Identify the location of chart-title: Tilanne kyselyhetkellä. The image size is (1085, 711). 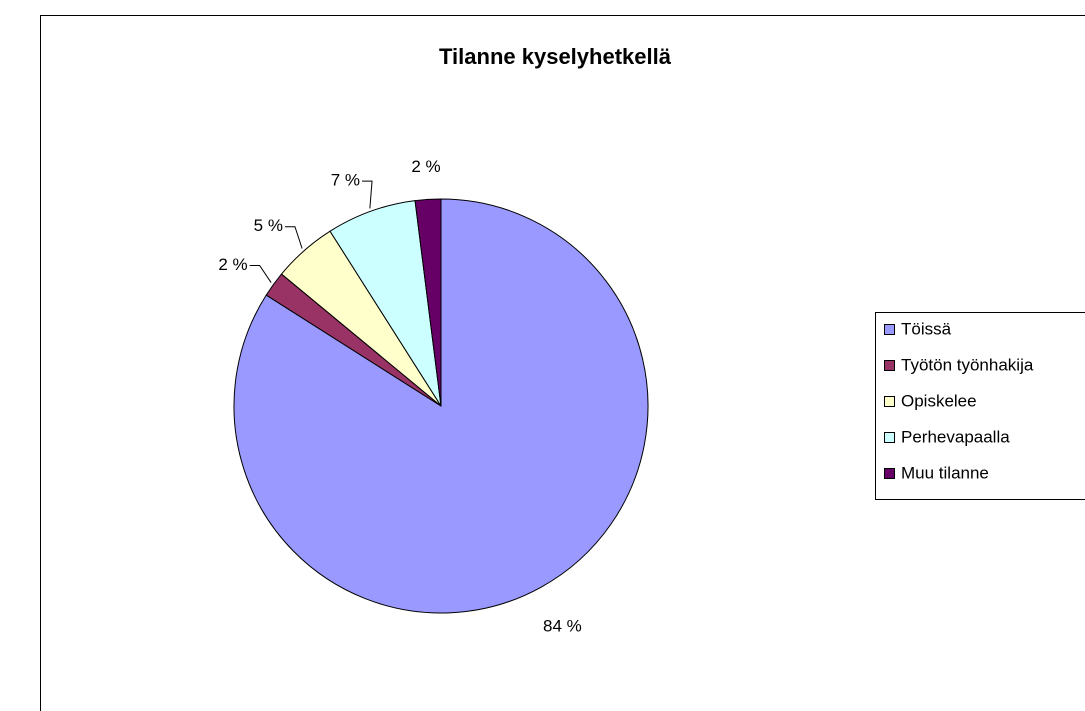
(555, 56).